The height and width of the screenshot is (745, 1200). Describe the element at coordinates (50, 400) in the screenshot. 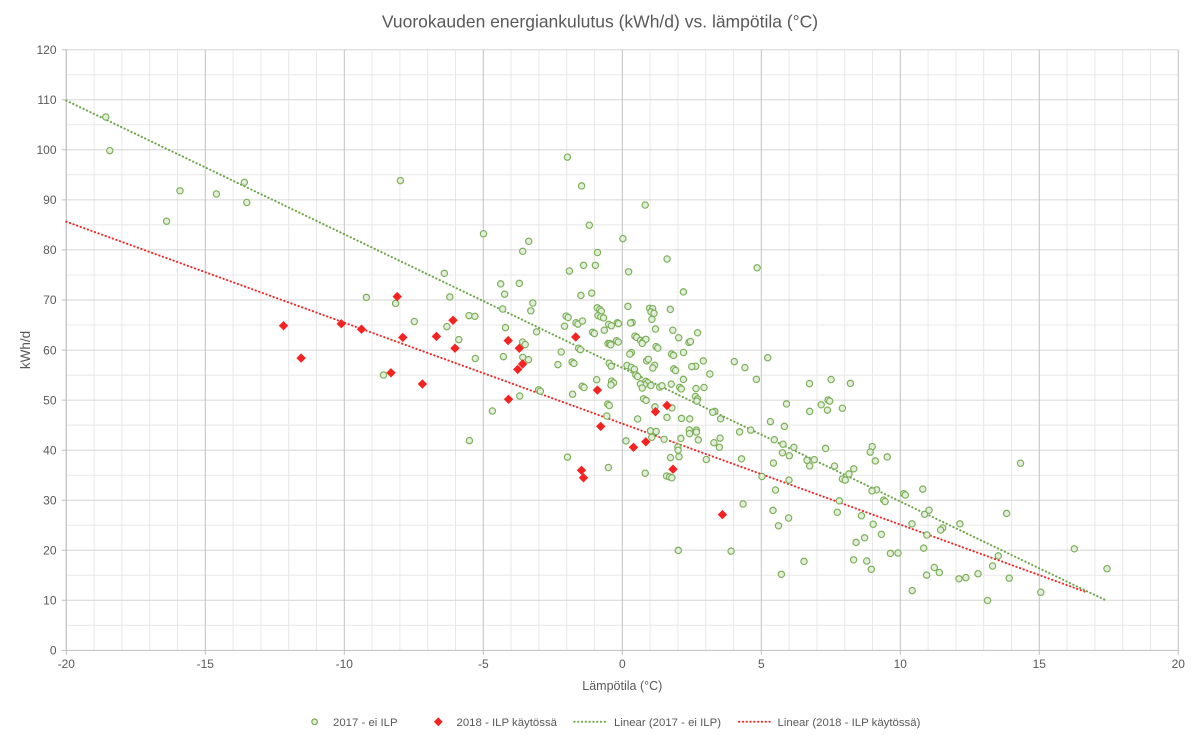

I see `svg-text: 50` at that location.